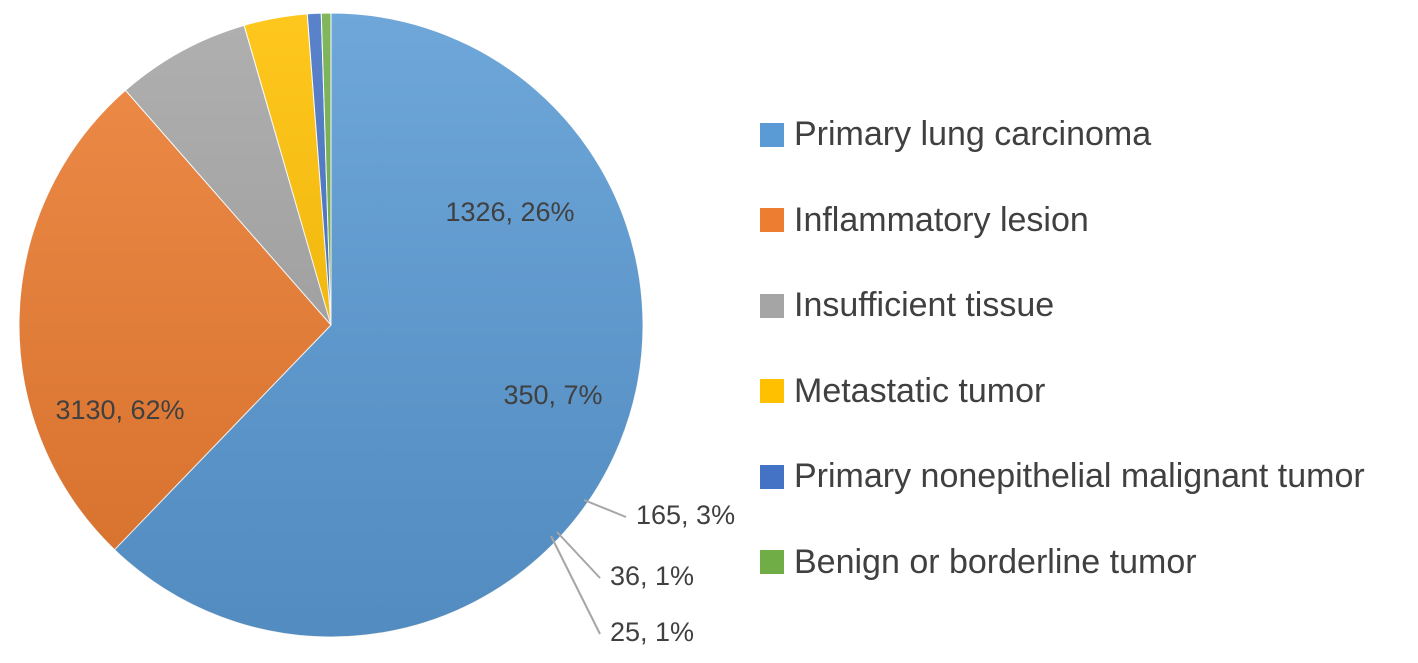 The height and width of the screenshot is (663, 1418). I want to click on legend-label: Insufficient tissue, so click(924, 305).